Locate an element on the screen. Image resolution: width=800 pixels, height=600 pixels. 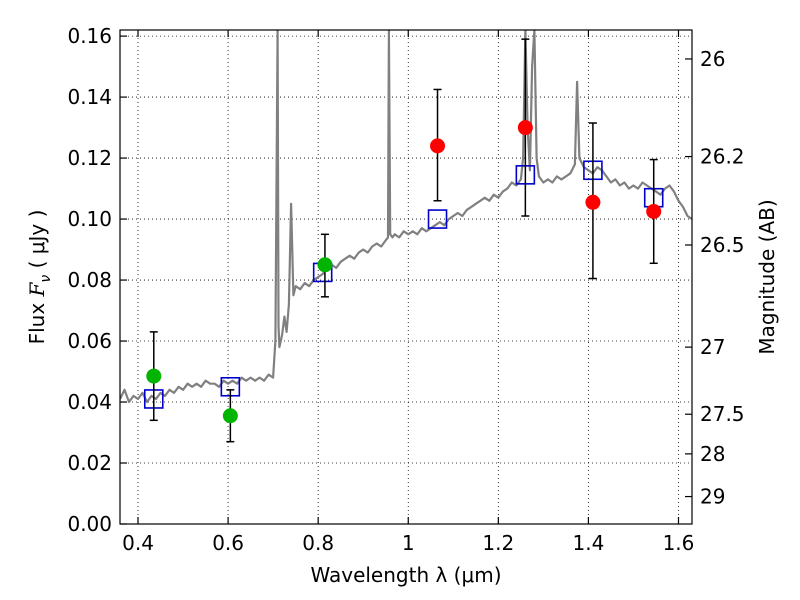
y-tick-label: 0.00 is located at coordinates (89, 524).